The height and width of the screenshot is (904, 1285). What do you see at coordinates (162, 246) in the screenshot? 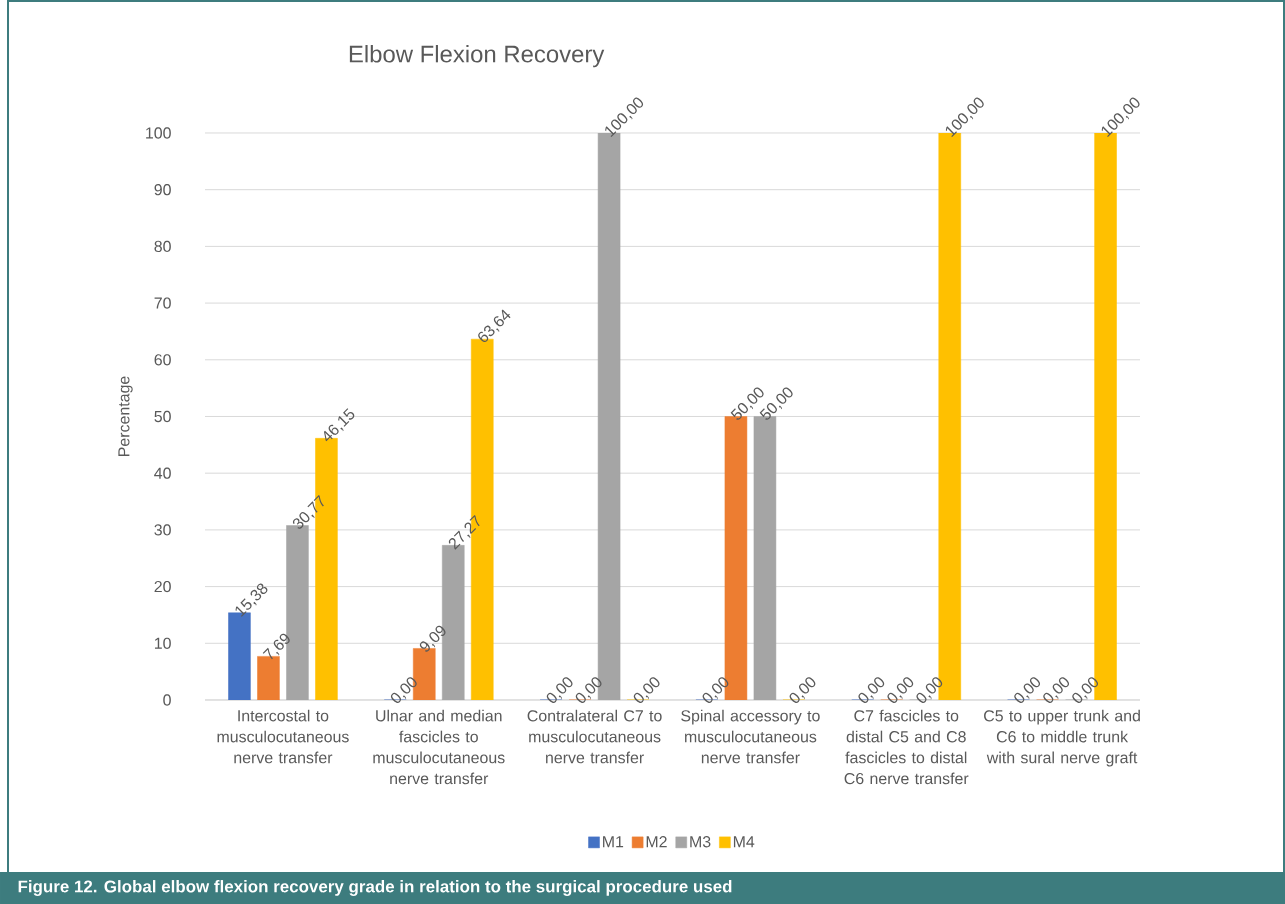
I see `y-tick-label: 80` at bounding box center [162, 246].